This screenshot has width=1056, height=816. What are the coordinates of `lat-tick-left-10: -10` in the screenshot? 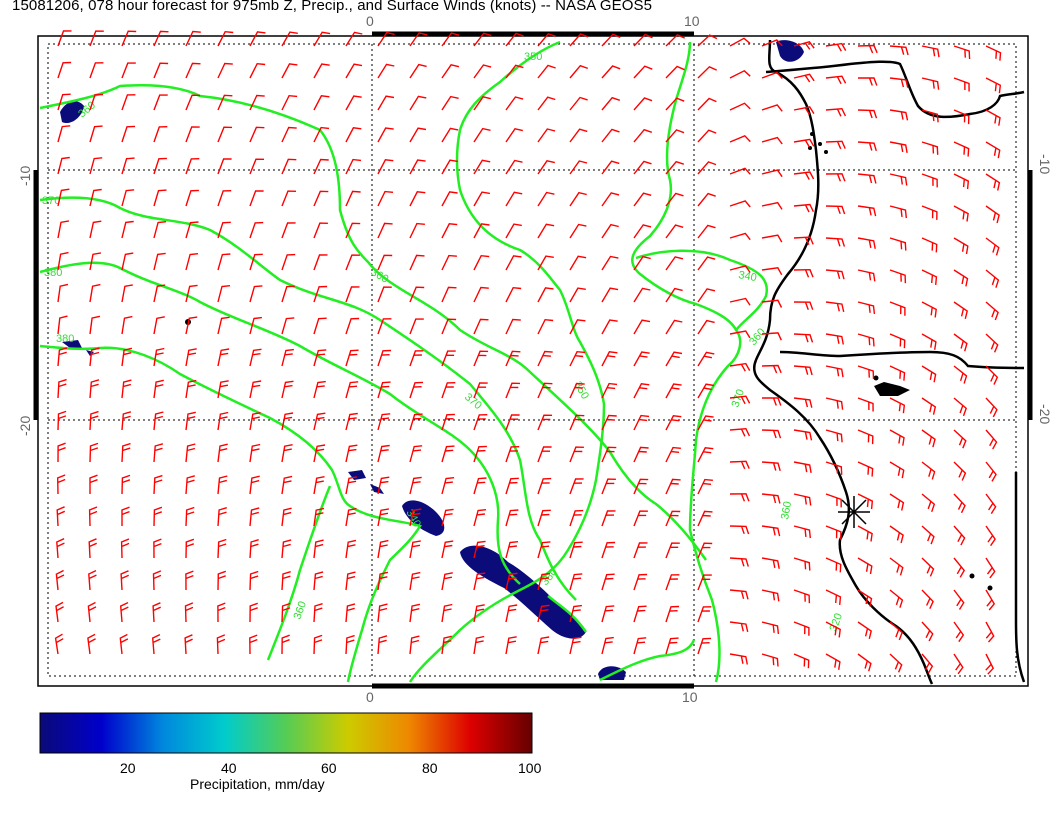 It's located at (25, 176).